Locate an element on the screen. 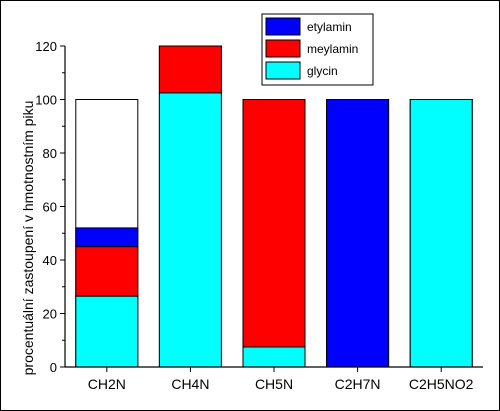 The height and width of the screenshot is (411, 500). legend-label-glycin: glycin is located at coordinates (322, 71).